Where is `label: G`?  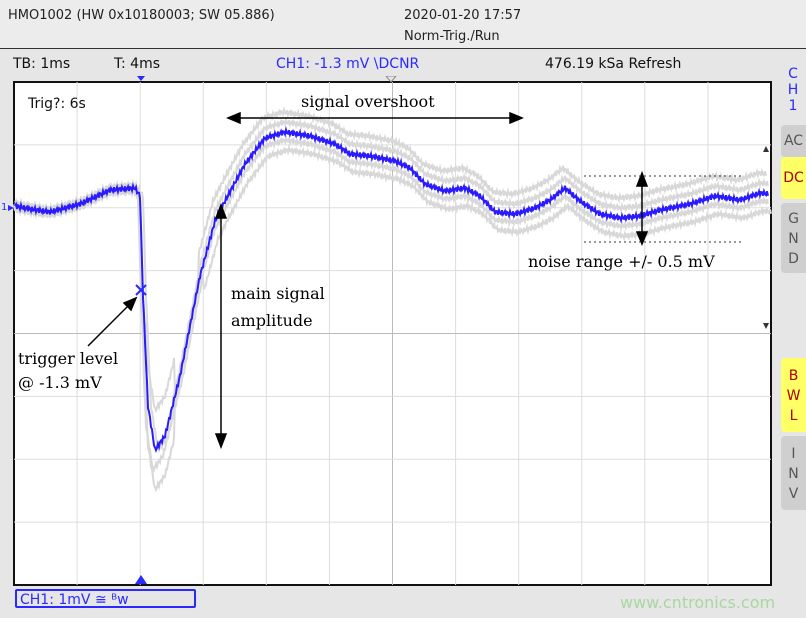
label: G is located at coordinates (793, 219).